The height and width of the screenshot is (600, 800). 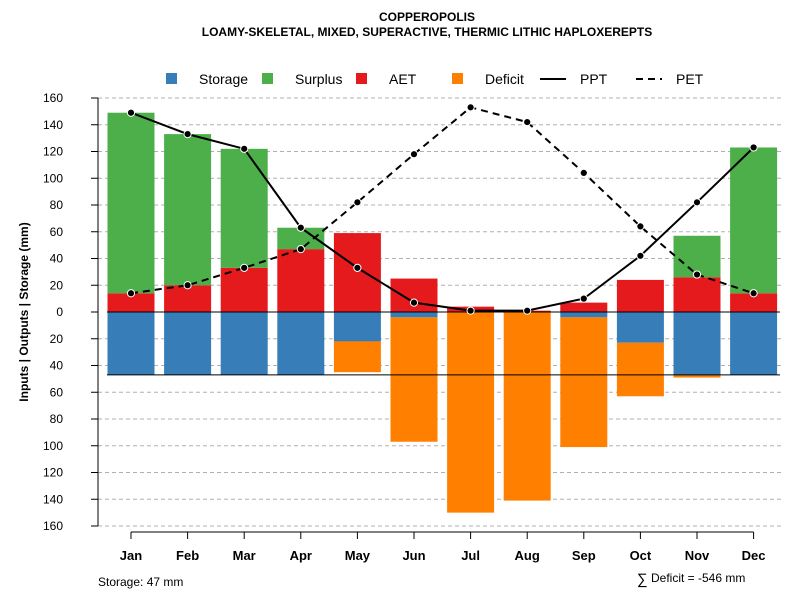 I want to click on x-tick-label: Apr, so click(x=301, y=555).